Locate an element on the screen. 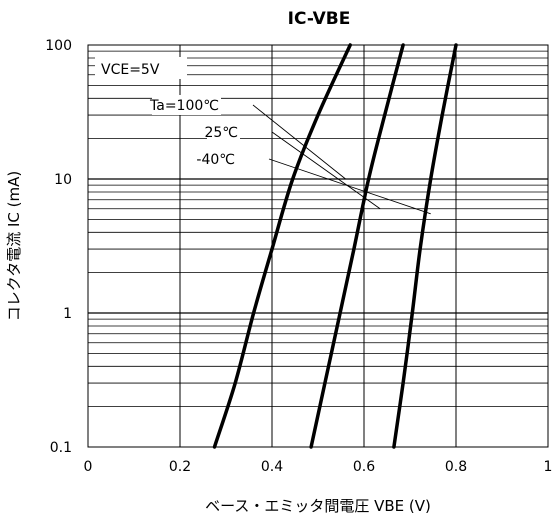  x-tick-label: 0.4 is located at coordinates (272, 467).